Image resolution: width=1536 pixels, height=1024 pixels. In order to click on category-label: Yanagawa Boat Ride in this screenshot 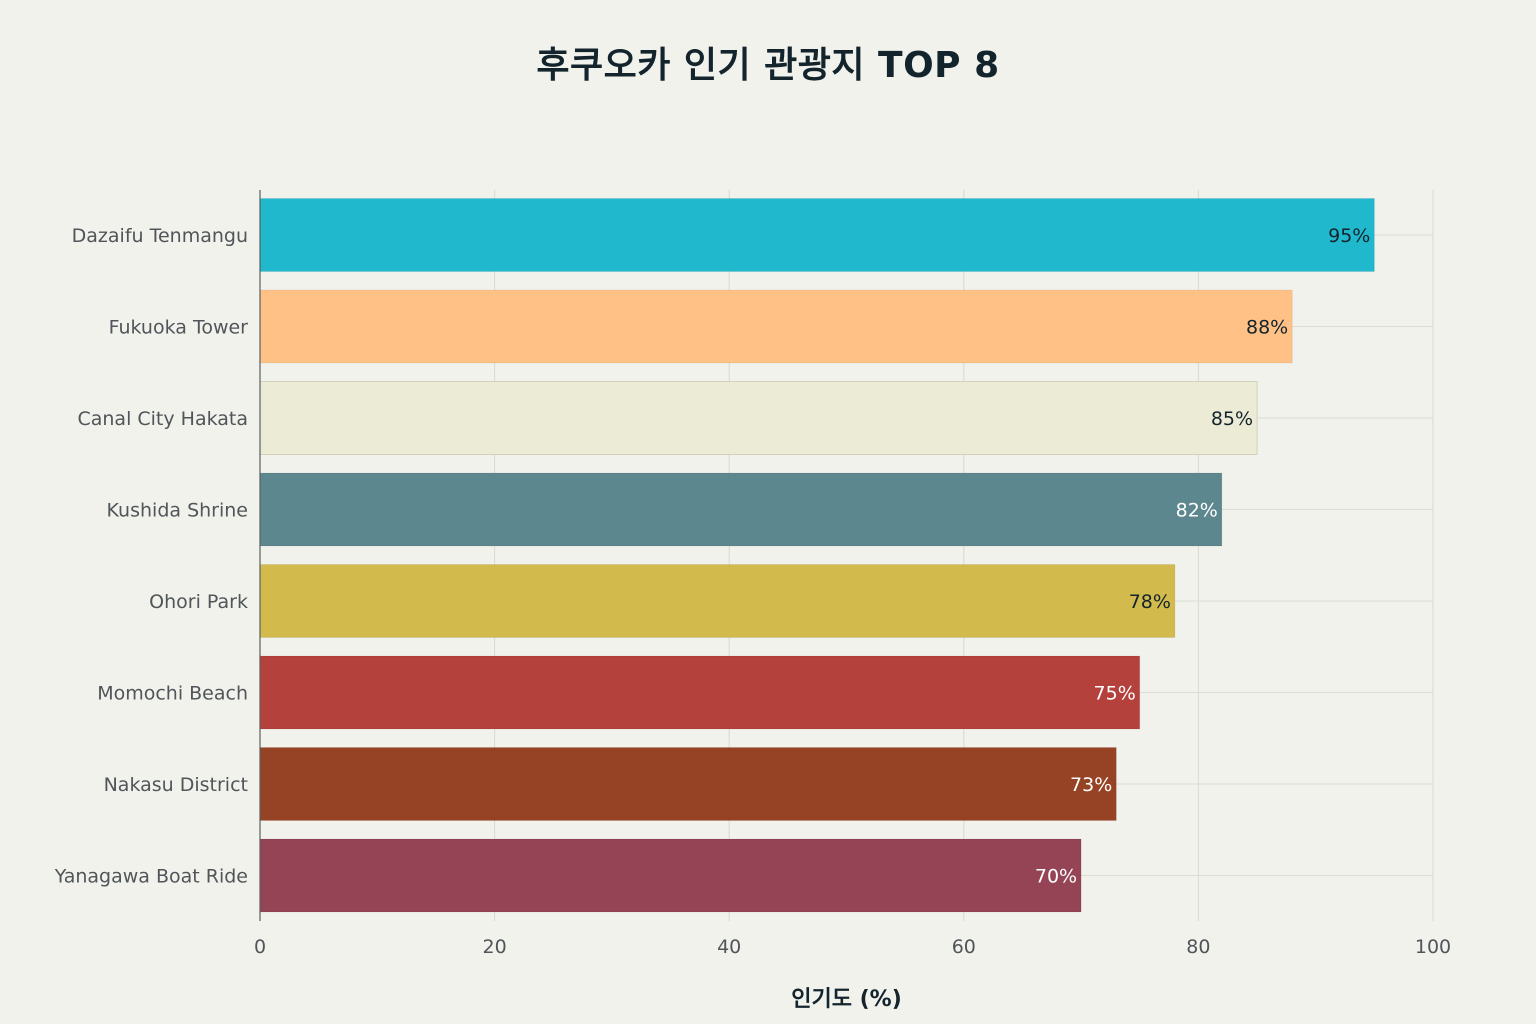, I will do `click(151, 877)`.